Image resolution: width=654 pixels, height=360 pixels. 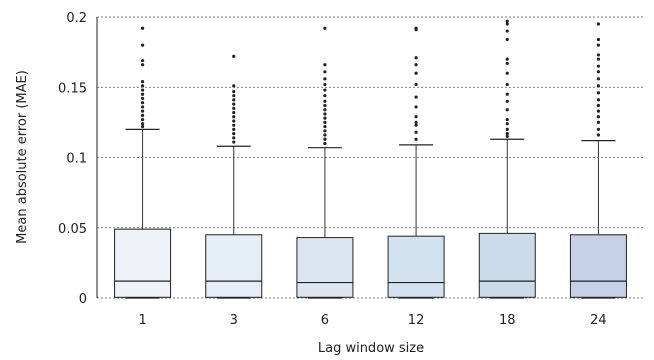 What do you see at coordinates (598, 320) in the screenshot?
I see `x-tick-label: 24` at bounding box center [598, 320].